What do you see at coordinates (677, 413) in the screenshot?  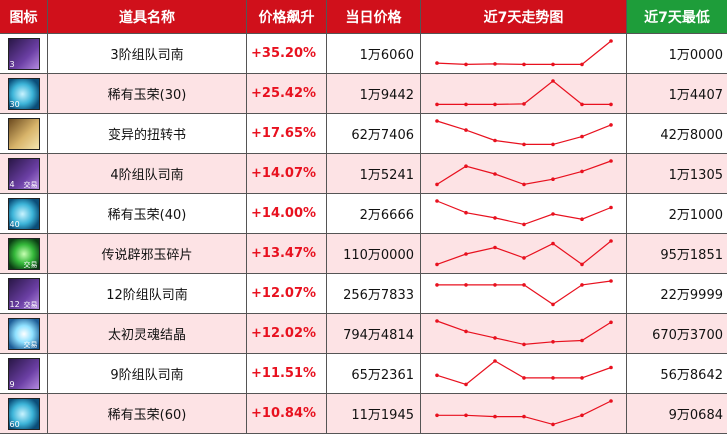 I see `min-cell: 9万0684` at bounding box center [677, 413].